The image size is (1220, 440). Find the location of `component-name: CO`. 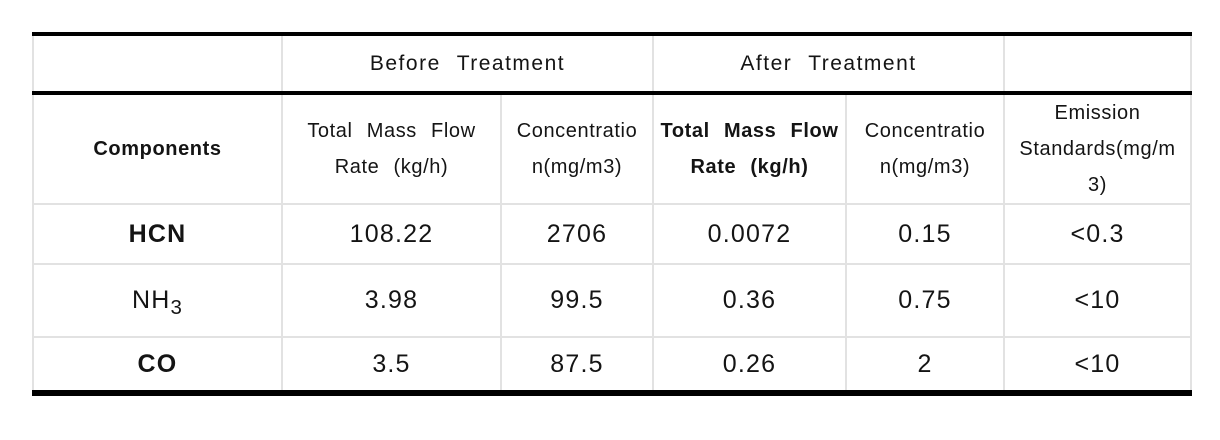

component-name: CO is located at coordinates (157, 363).